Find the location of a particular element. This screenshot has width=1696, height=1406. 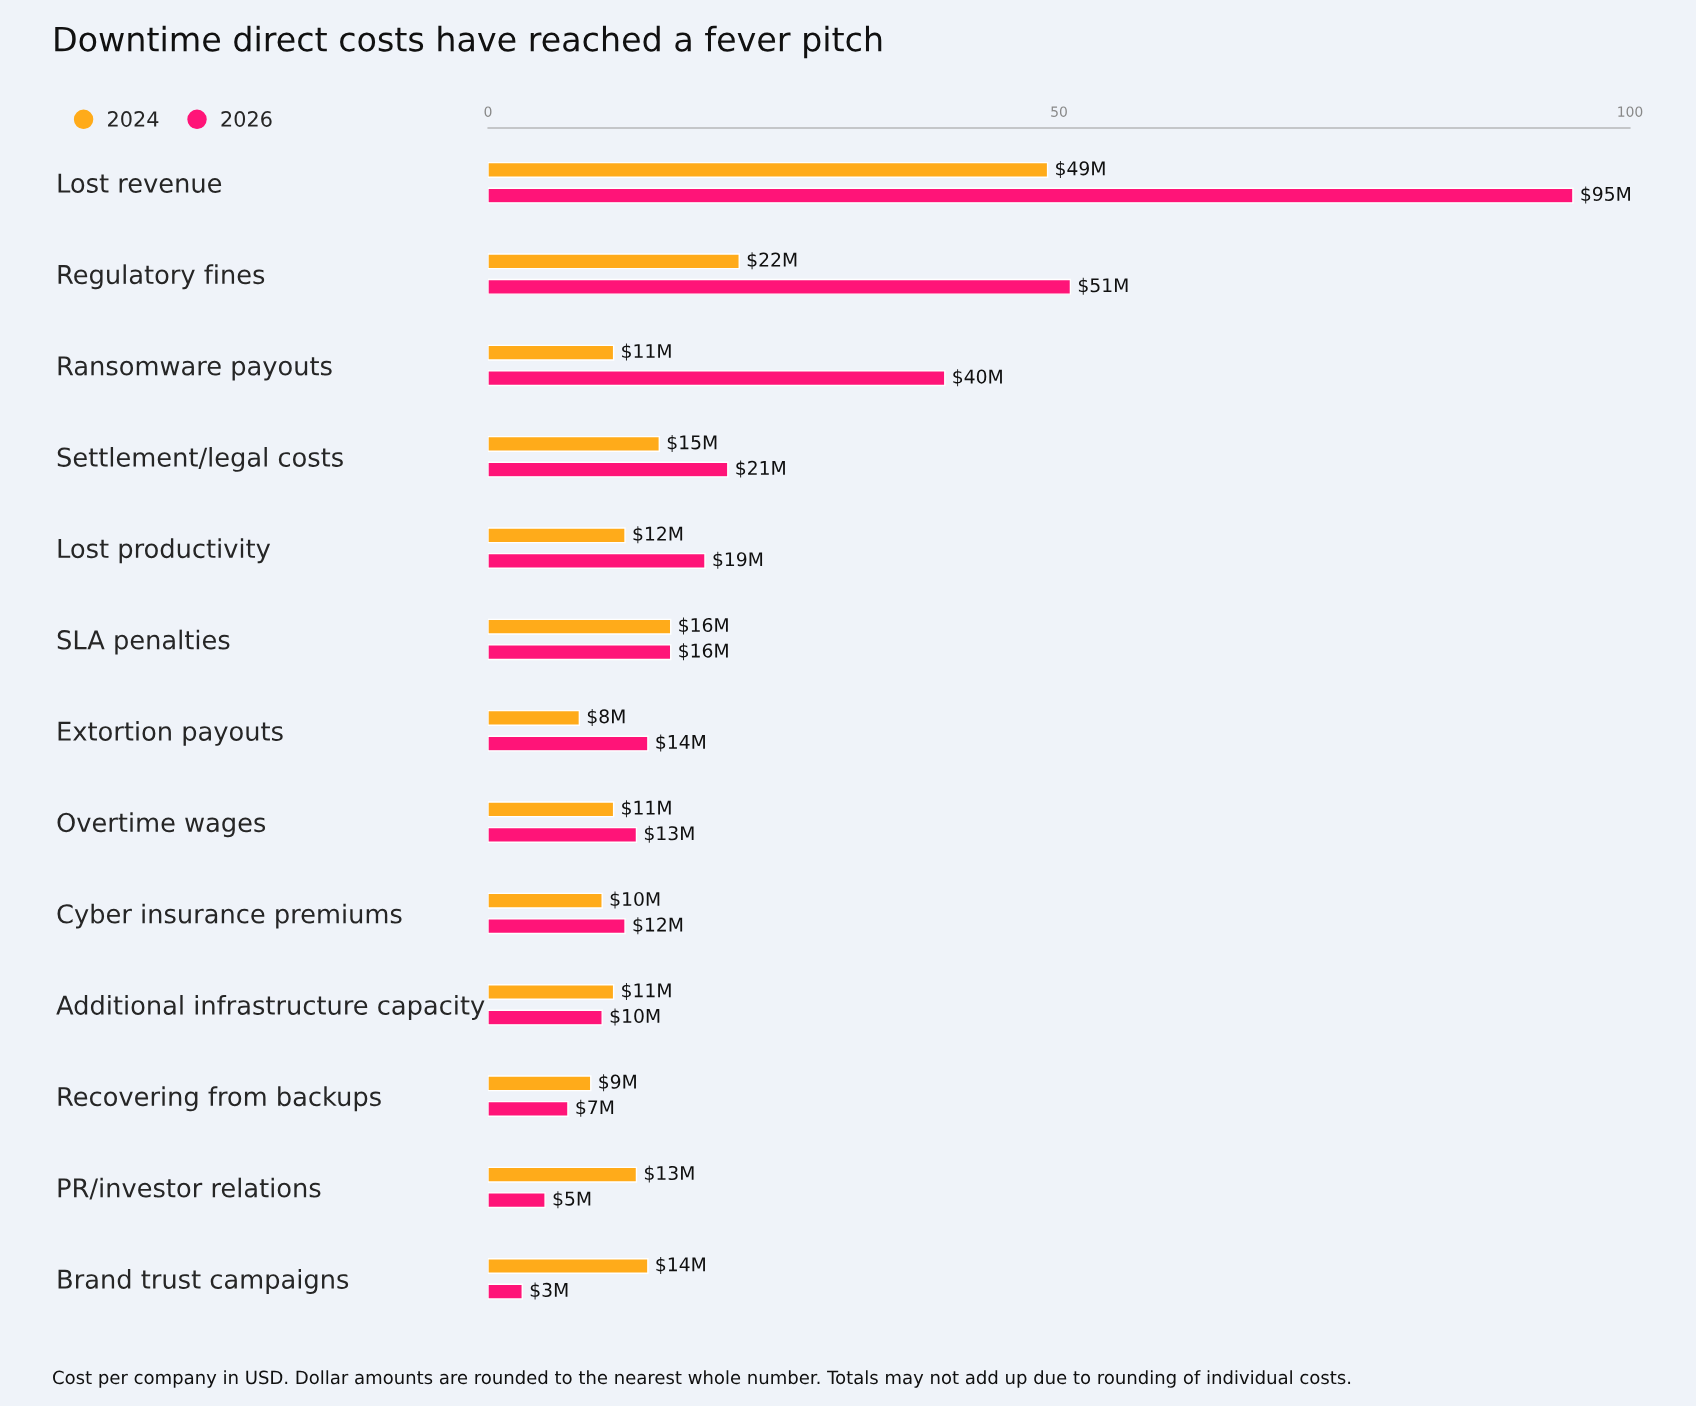

chart-title: Downtime direct costs have reached a fever pitch is located at coordinates (468, 42).